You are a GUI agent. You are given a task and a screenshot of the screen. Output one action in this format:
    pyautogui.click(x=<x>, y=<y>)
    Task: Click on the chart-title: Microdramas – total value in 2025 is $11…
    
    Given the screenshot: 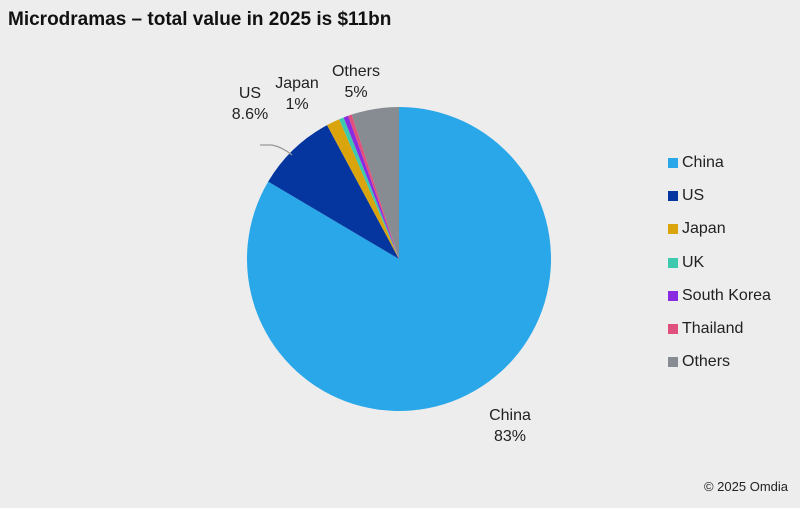 What is the action you would take?
    pyautogui.click(x=200, y=19)
    